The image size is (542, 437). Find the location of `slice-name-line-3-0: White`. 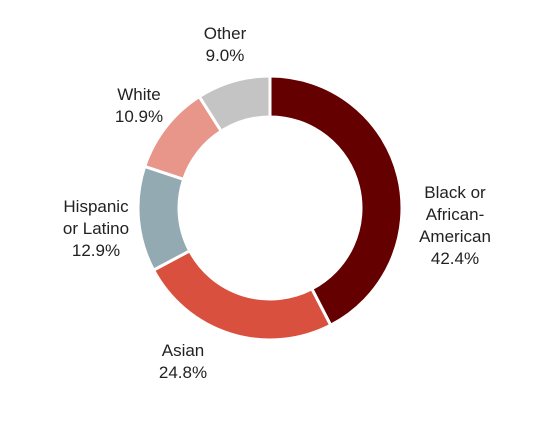

slice-name-line-3-0: White is located at coordinates (138, 94).